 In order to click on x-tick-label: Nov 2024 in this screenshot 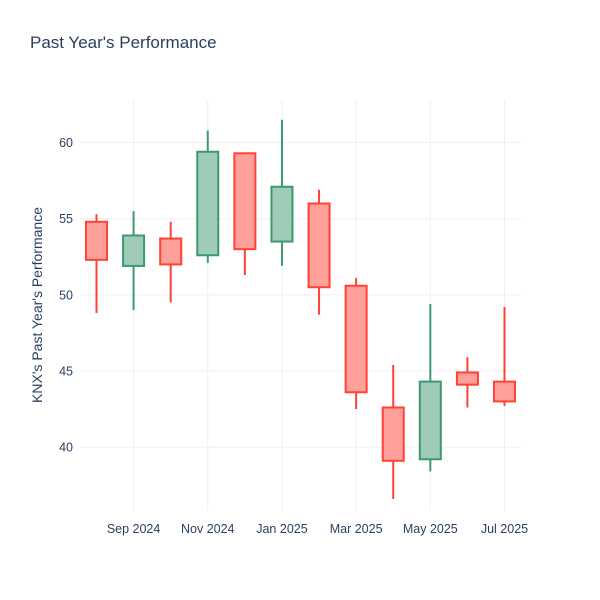, I will do `click(208, 529)`.